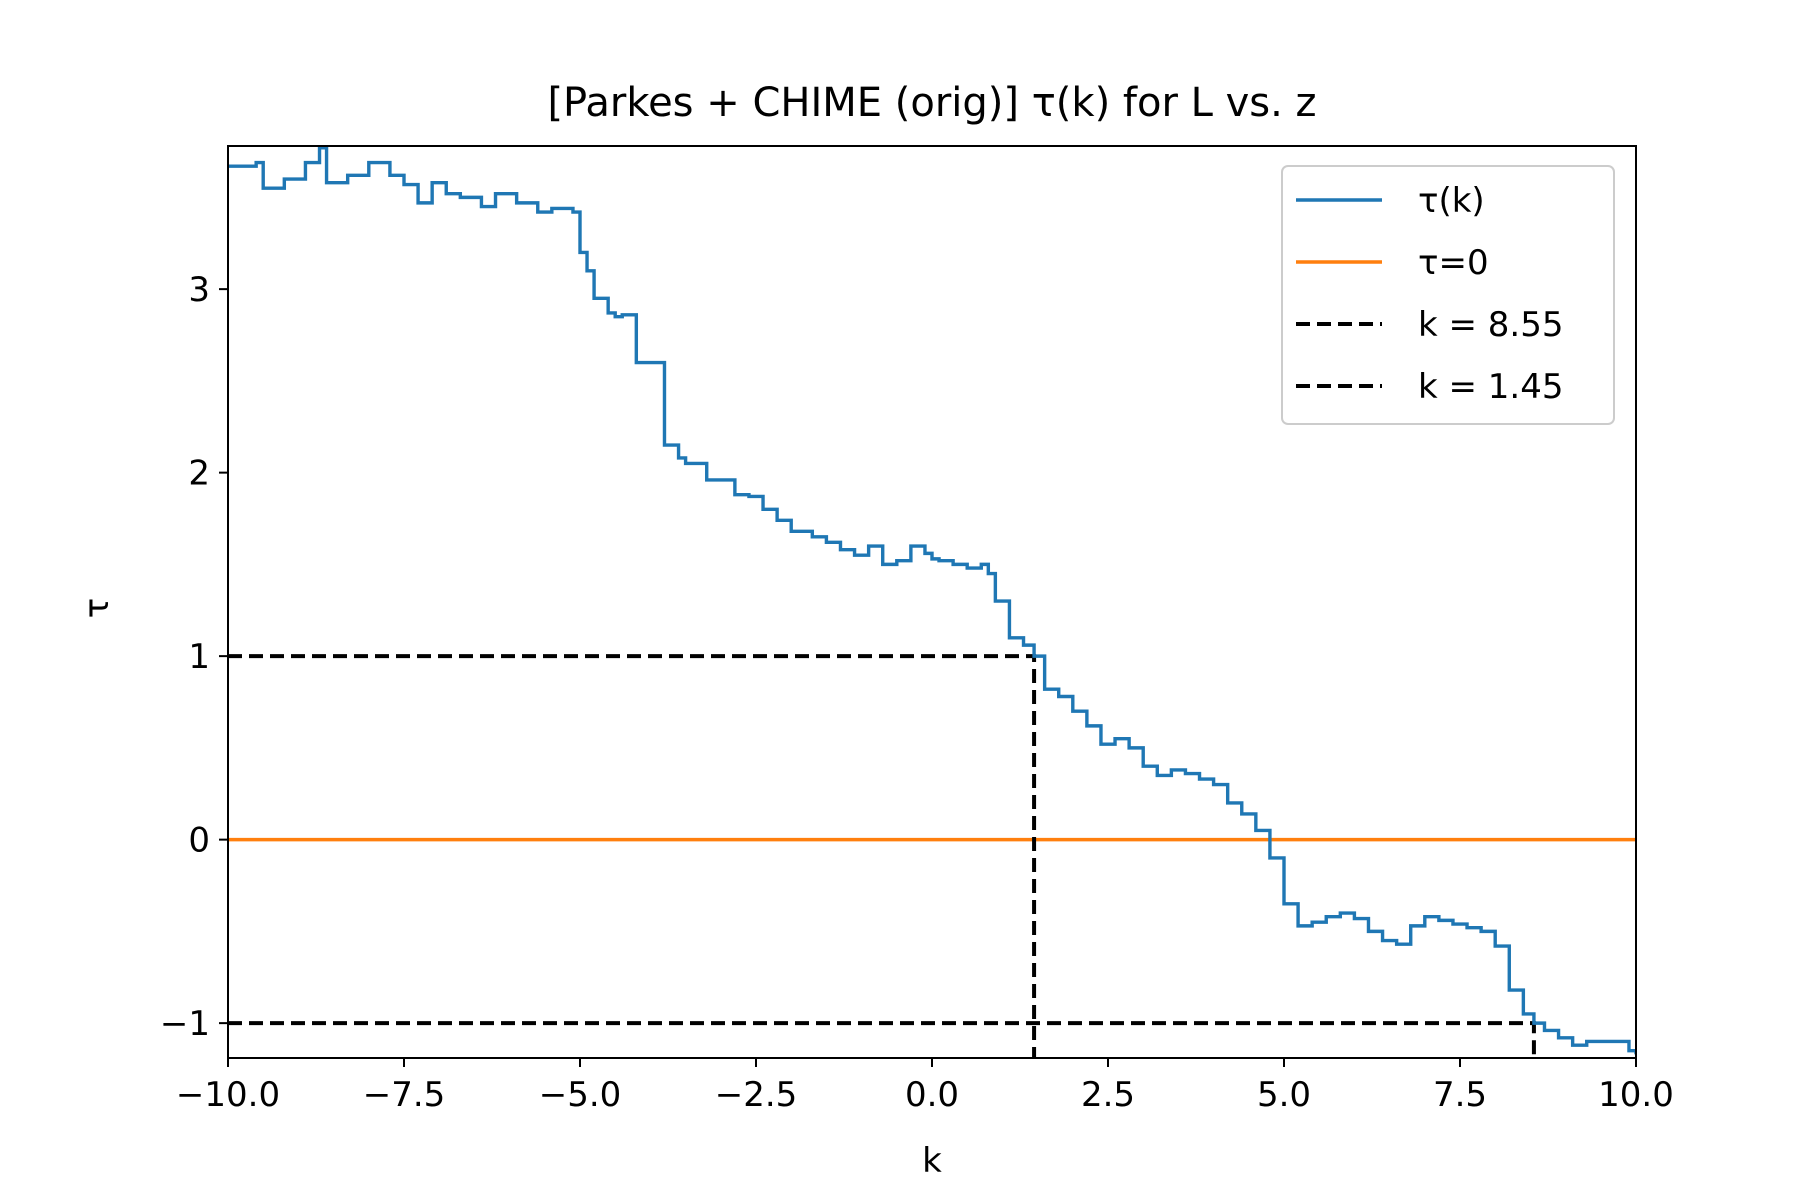 Image resolution: width=1800 pixels, height=1200 pixels. Describe the element at coordinates (756, 1095) in the screenshot. I see `x-tick-label: −2.5` at that location.